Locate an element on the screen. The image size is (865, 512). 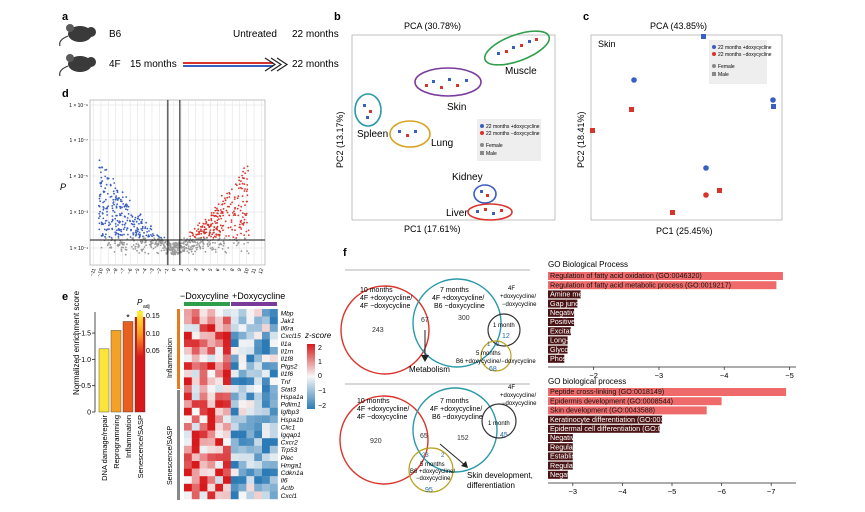
zscore-title: z-score is located at coordinates (318, 335).